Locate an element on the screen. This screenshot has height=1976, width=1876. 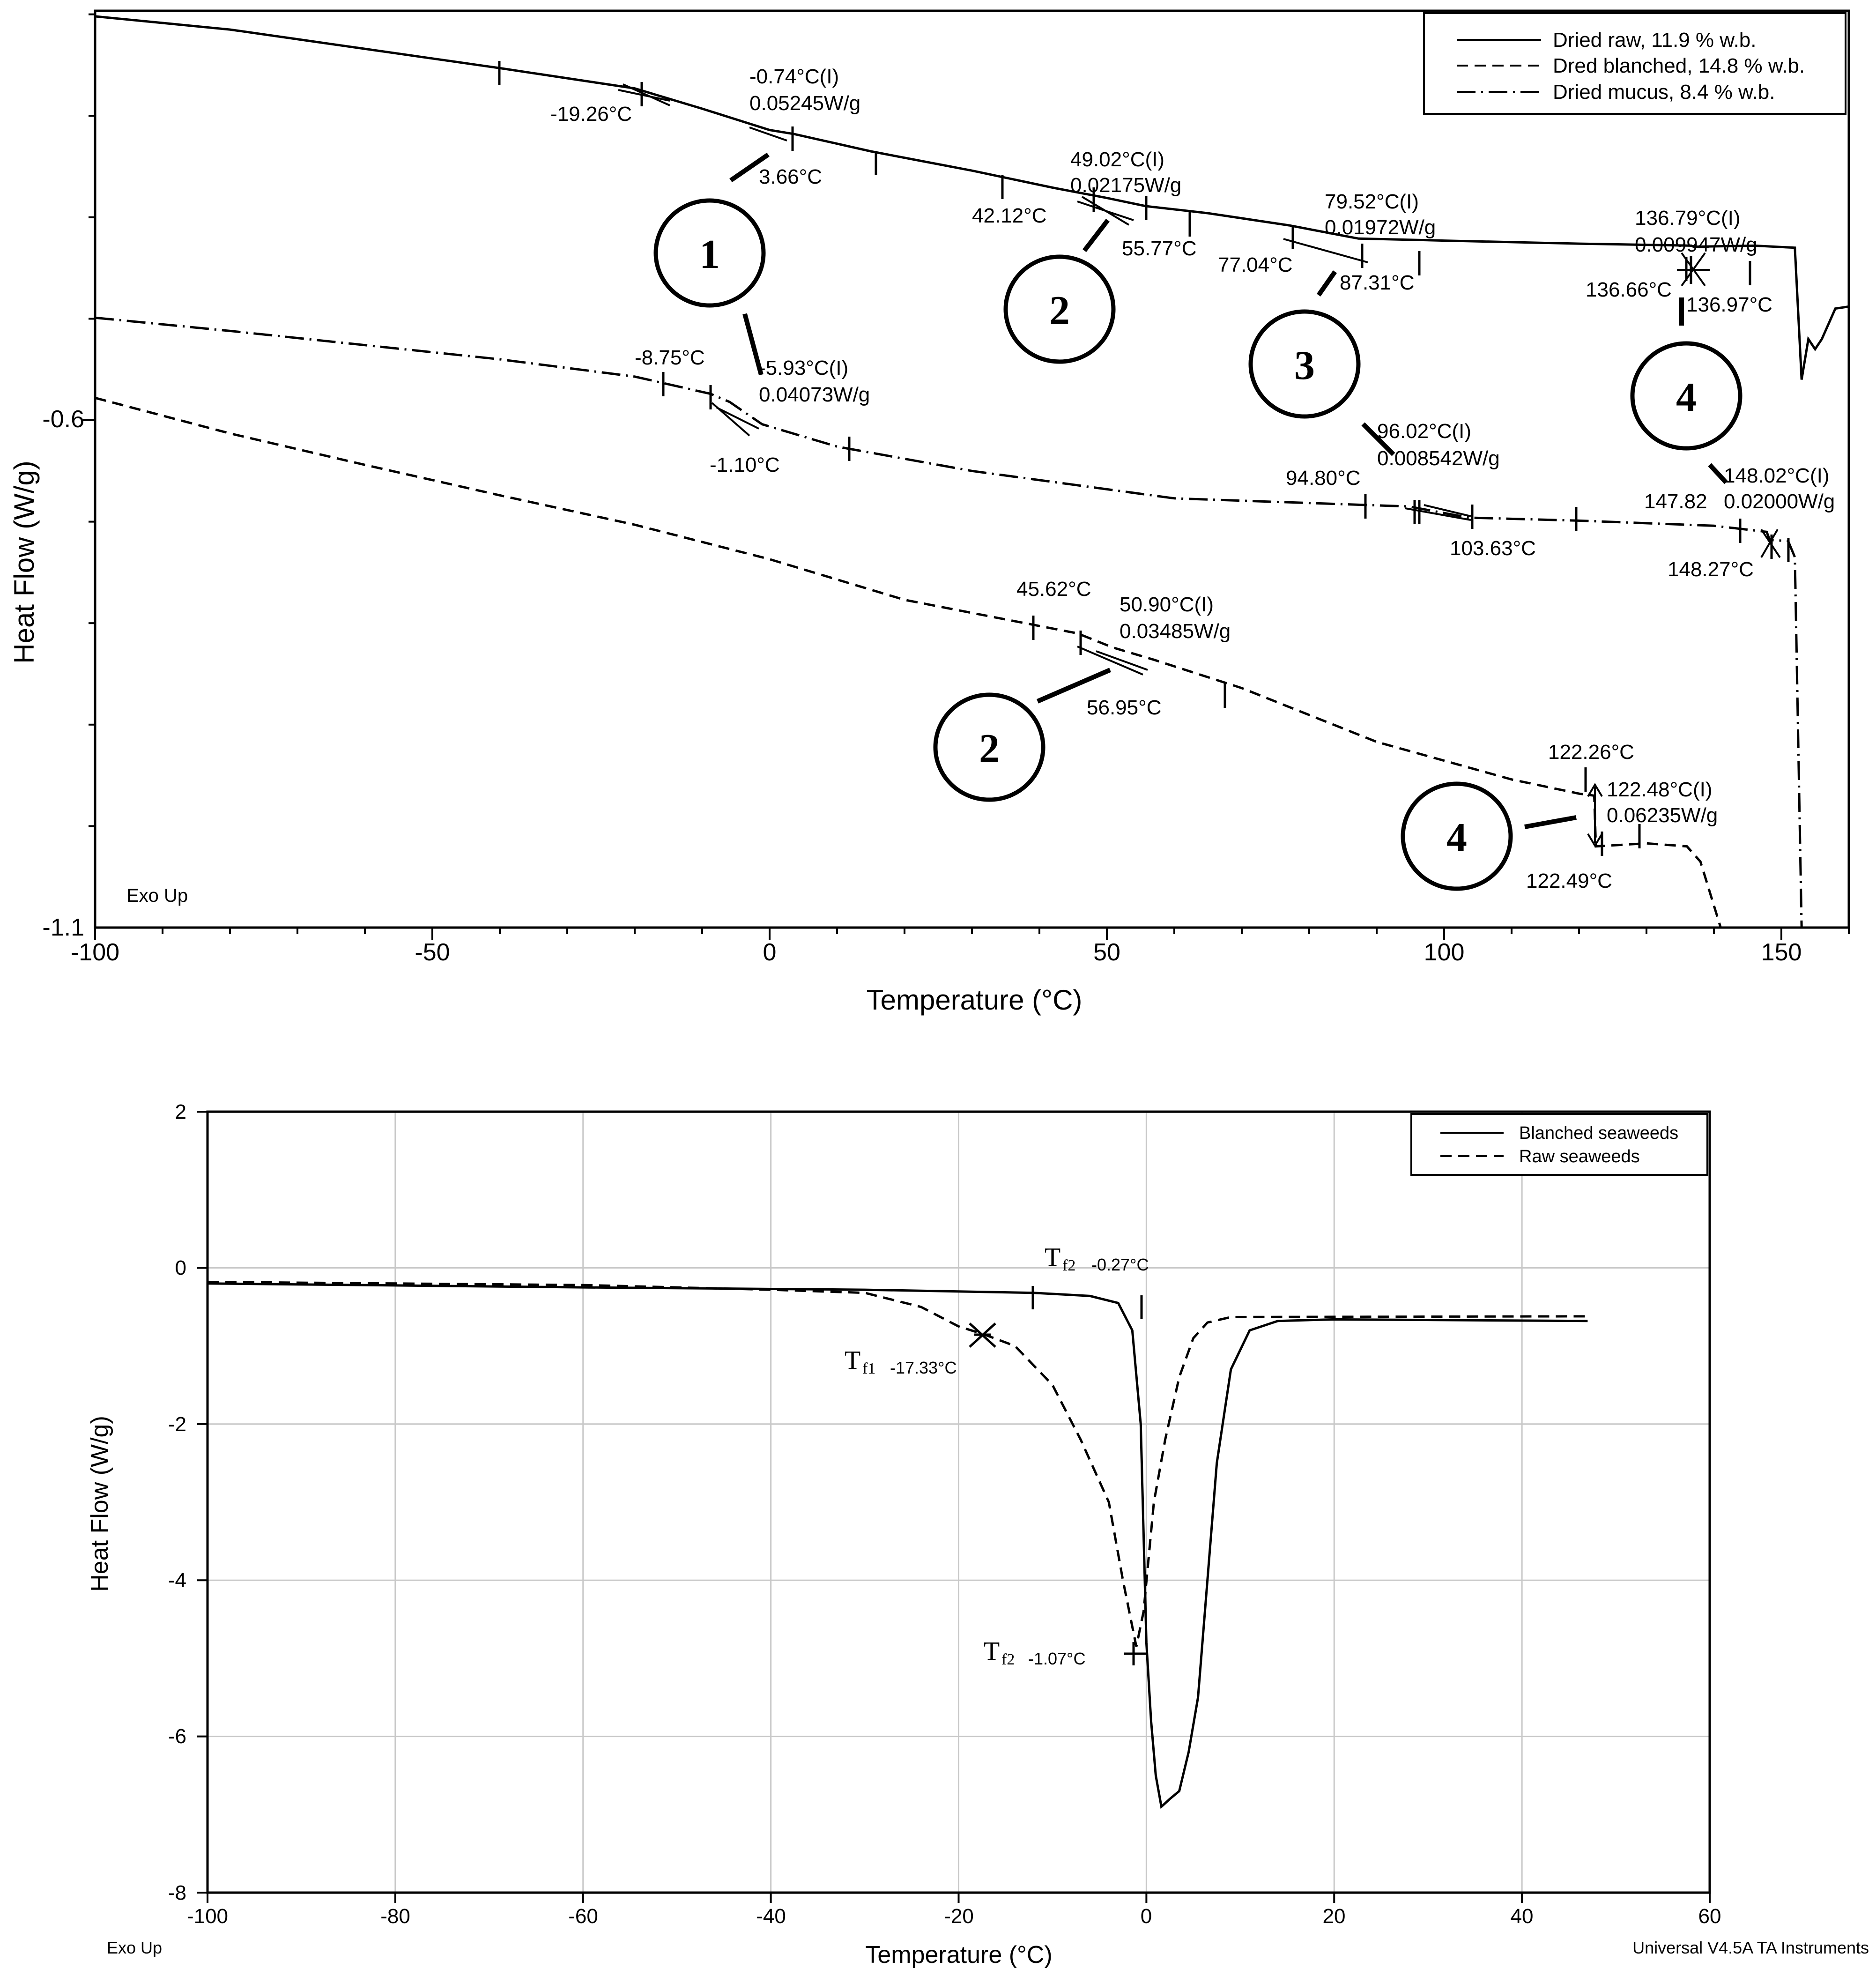
point-label: 87.31°C is located at coordinates (1377, 282).